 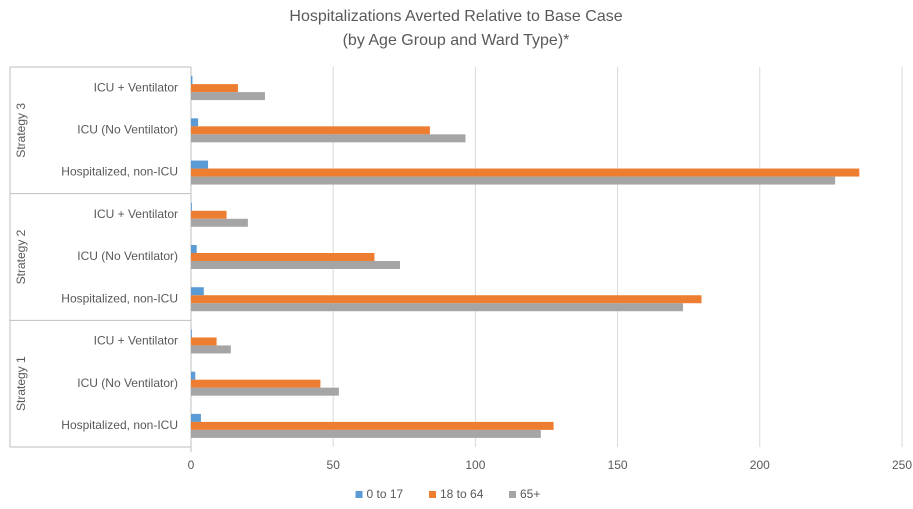 What do you see at coordinates (21, 256) in the screenshot?
I see `group-label: Strategy 2` at bounding box center [21, 256].